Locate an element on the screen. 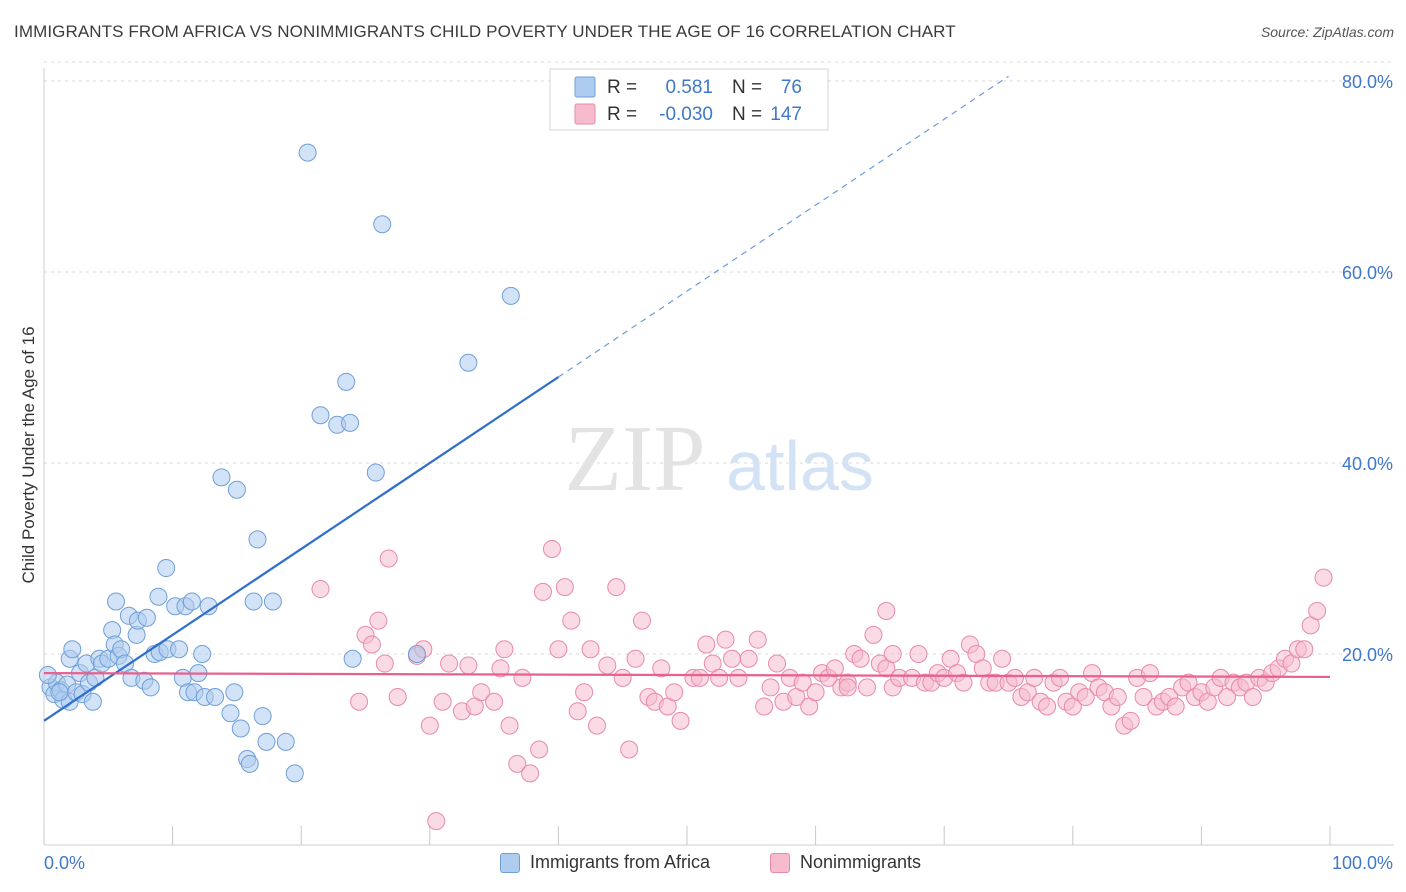 The image size is (1406, 892). legend-swatch-blue is located at coordinates (585, 87).